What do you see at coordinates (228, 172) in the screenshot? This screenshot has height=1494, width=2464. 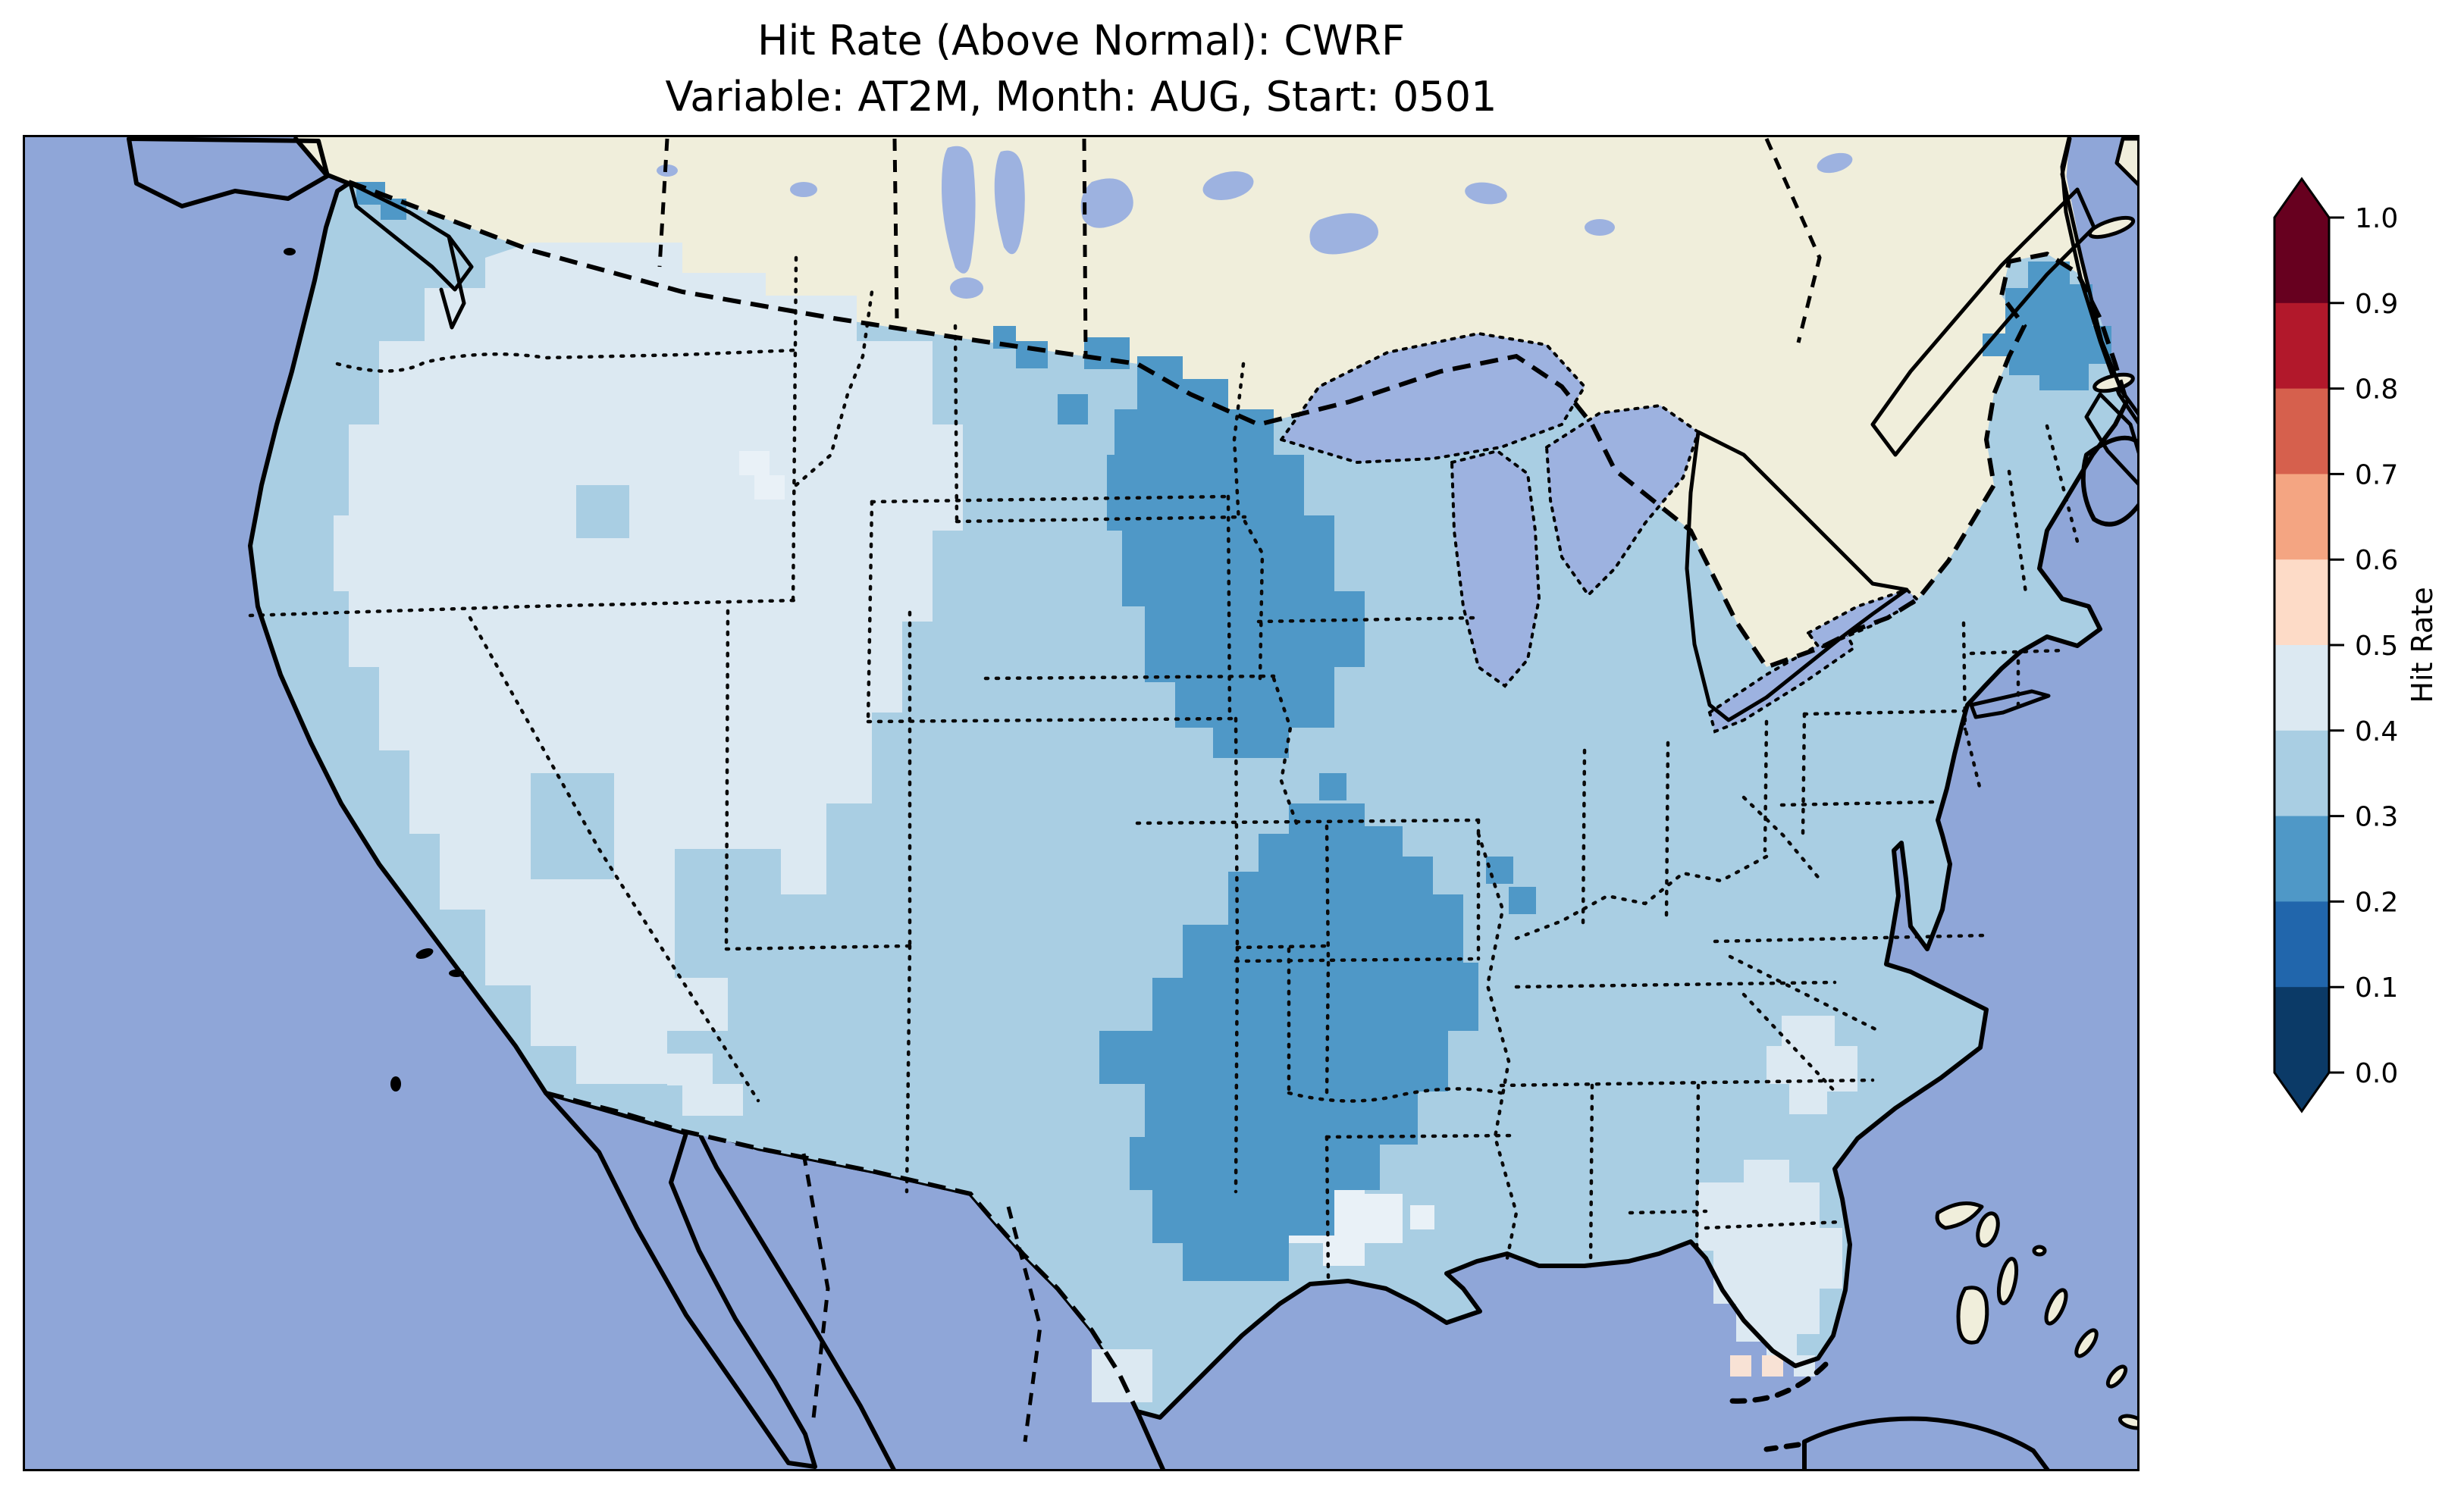 I see `vancouver-island` at bounding box center [228, 172].